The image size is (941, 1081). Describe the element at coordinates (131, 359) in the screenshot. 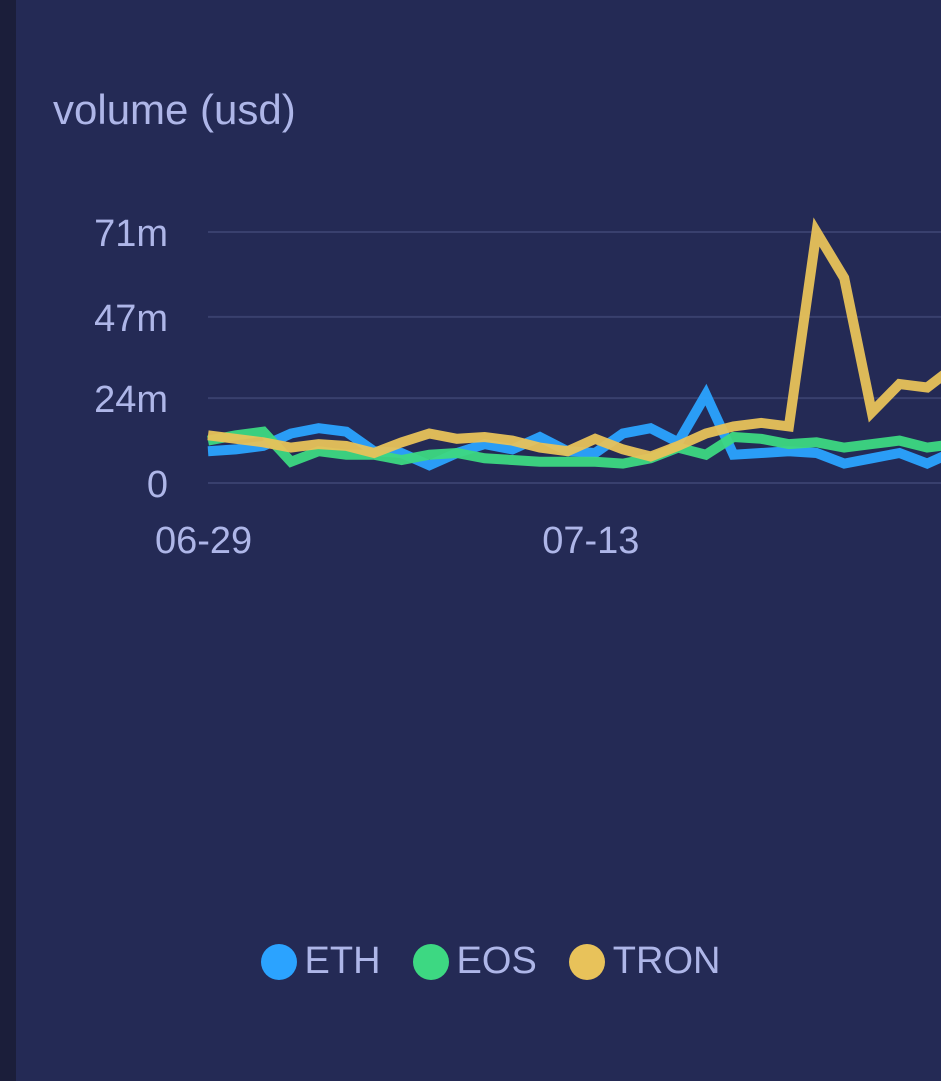

I see `y-axis-ticks: 0 24m 47m 71m` at that location.